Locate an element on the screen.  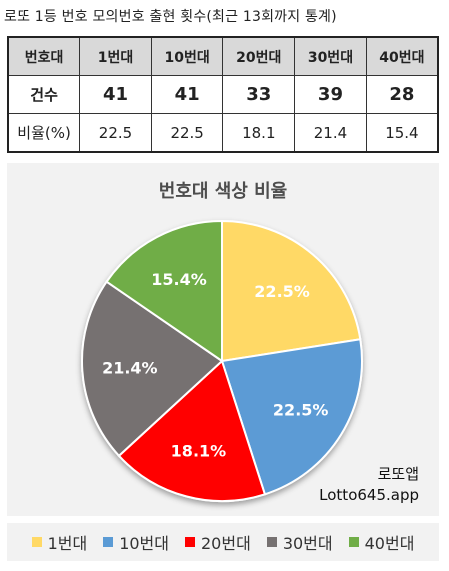
legend-item: 1번대 is located at coordinates (59, 542).